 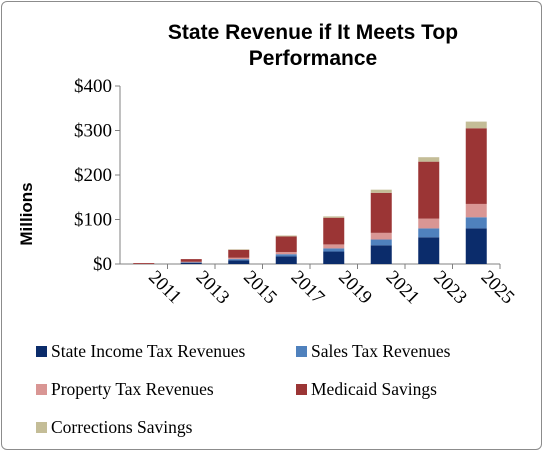 I want to click on chart-title-line-1: State Revenue if It Meets Top, so click(x=313, y=32).